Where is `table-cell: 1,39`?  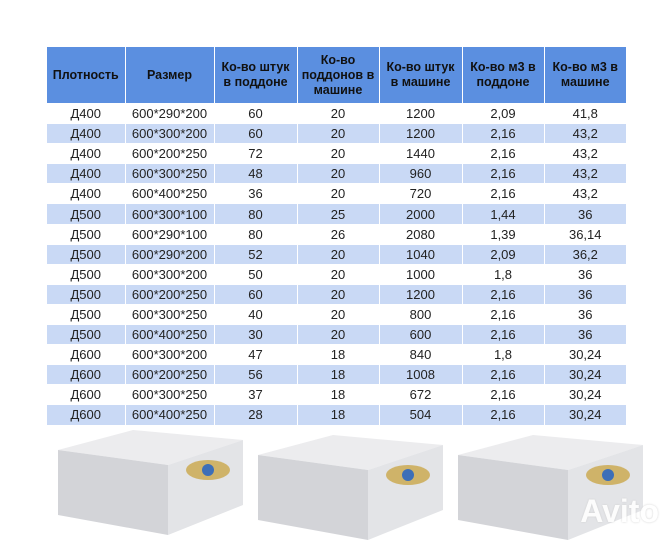 table-cell: 1,39 is located at coordinates (503, 234).